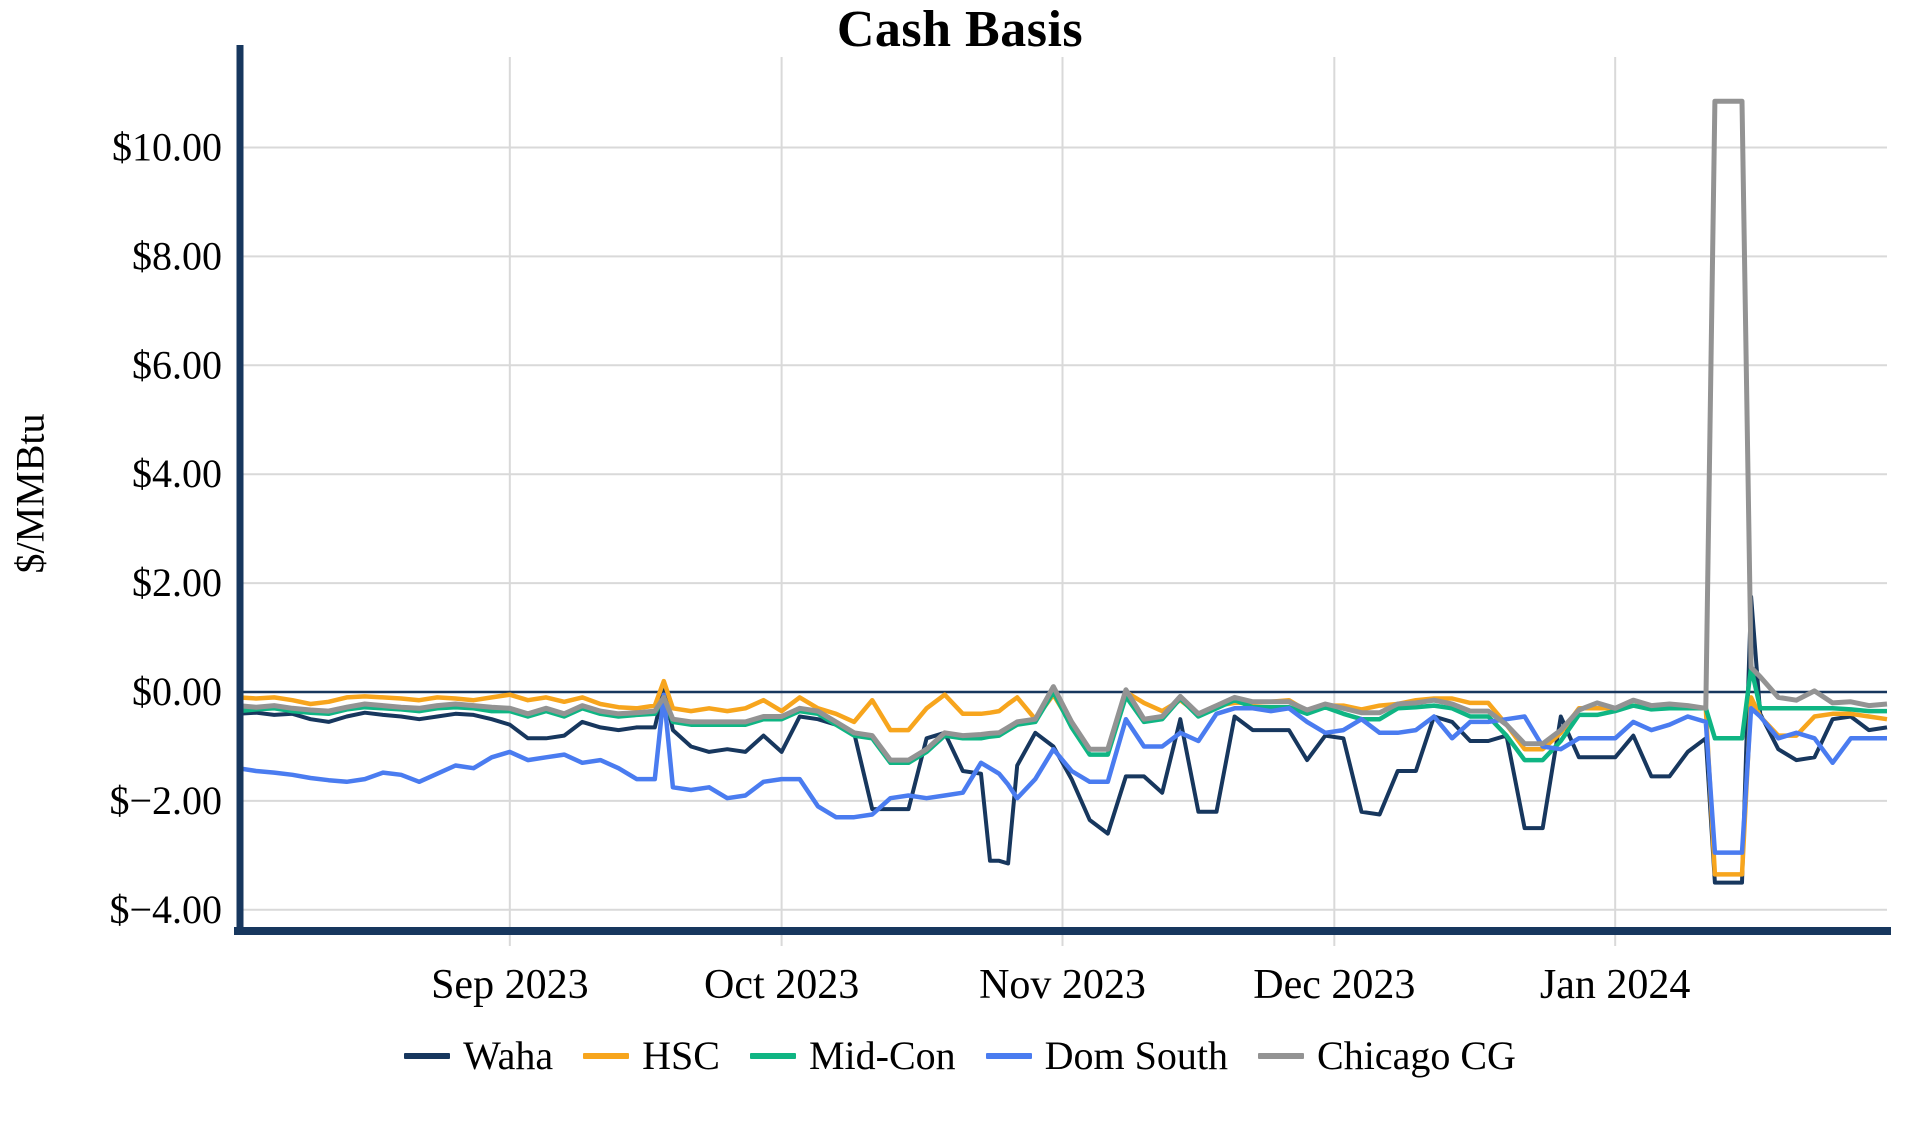 The image size is (1920, 1128). What do you see at coordinates (960, 29) in the screenshot?
I see `chart-title: Cash Basis` at bounding box center [960, 29].